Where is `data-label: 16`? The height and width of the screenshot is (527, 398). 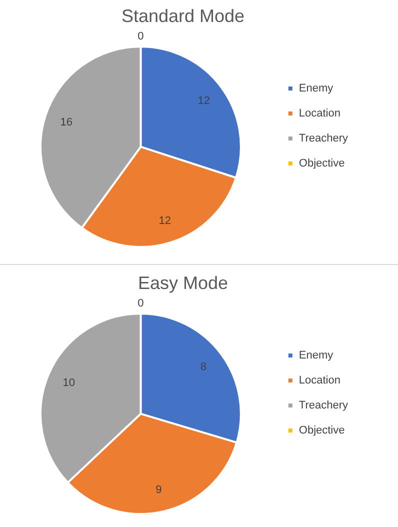 data-label: 16 is located at coordinates (66, 122).